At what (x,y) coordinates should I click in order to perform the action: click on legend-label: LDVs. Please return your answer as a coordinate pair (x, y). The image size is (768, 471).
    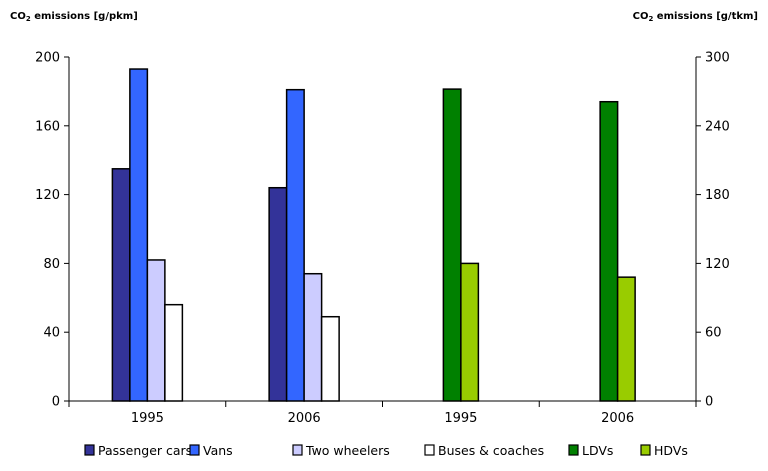
    Looking at the image, I should click on (597, 450).